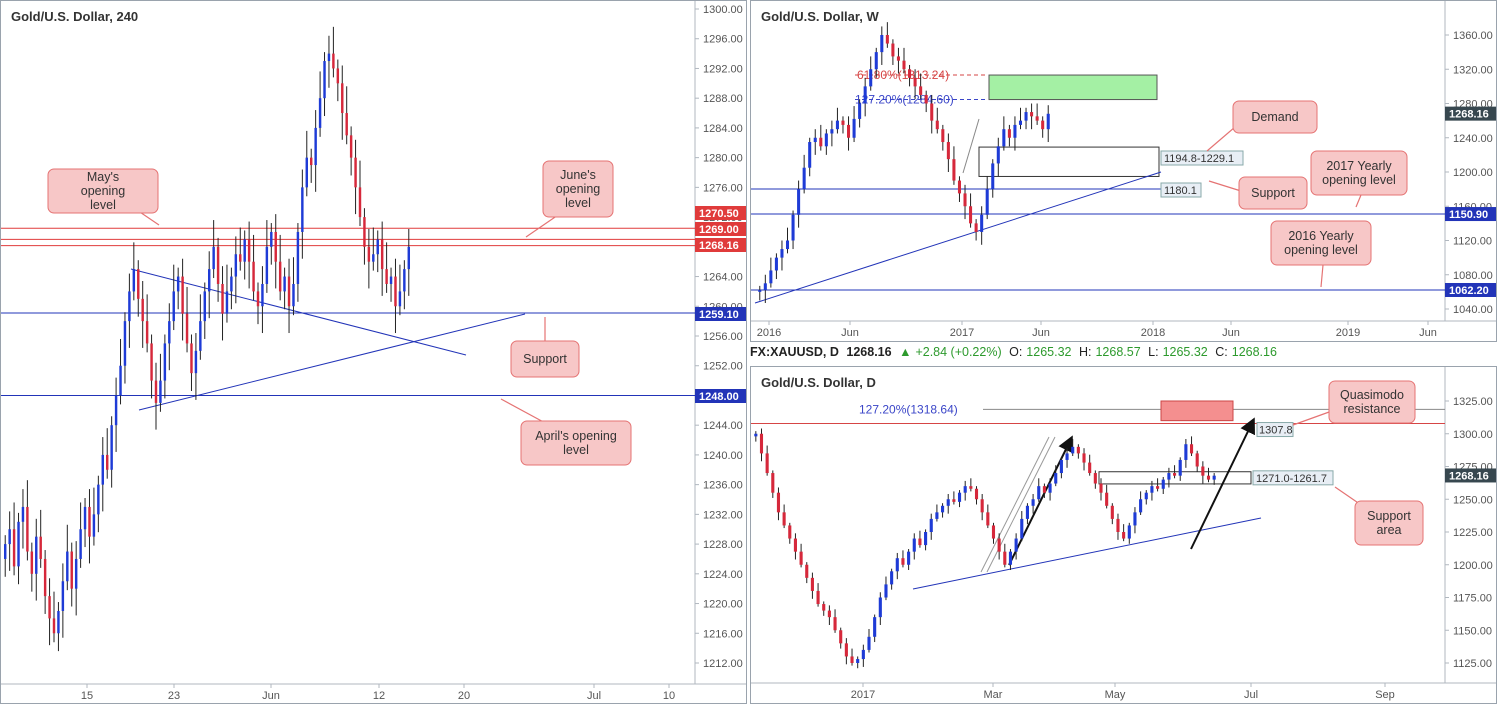 The width and height of the screenshot is (1497, 710). Describe the element at coordinates (723, 40) in the screenshot. I see `h4-y-tick-label: 1296.00` at that location.